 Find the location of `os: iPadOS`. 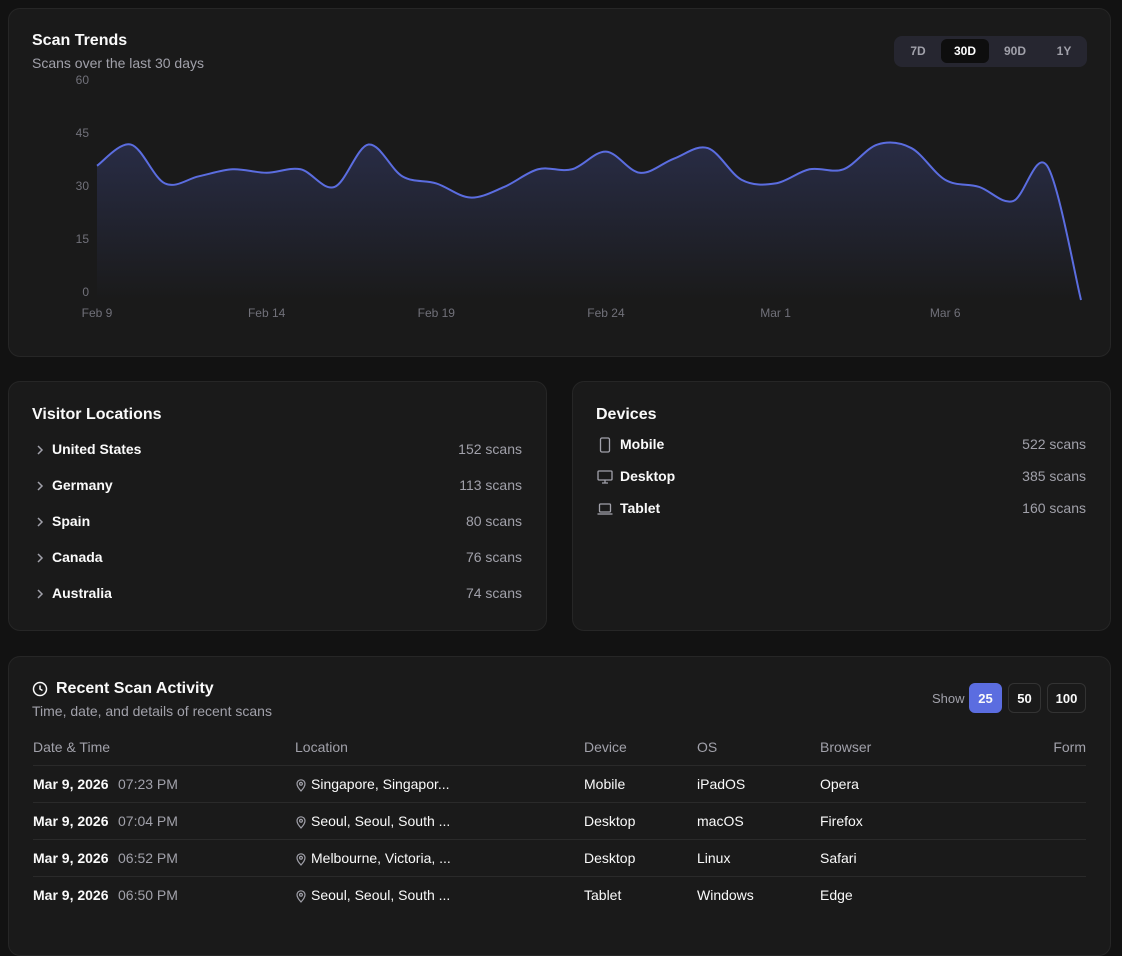

os: iPadOS is located at coordinates (721, 784).